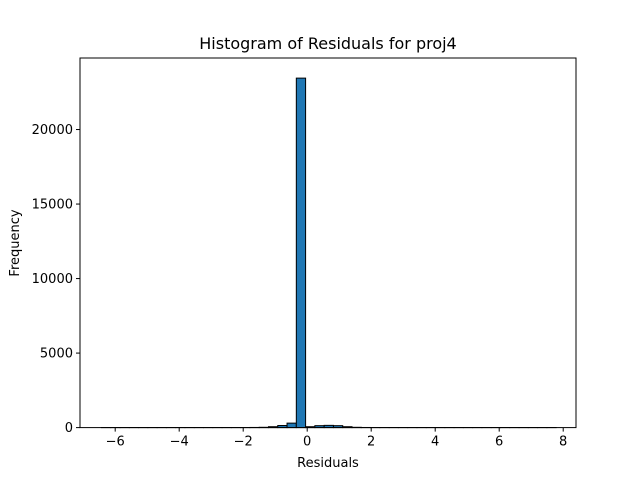  What do you see at coordinates (15, 242) in the screenshot?
I see `y-axis-label: Frequency` at bounding box center [15, 242].